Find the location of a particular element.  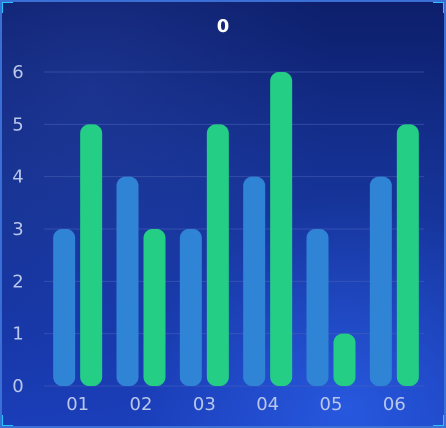

y-tick-label: 1 is located at coordinates (17, 334).